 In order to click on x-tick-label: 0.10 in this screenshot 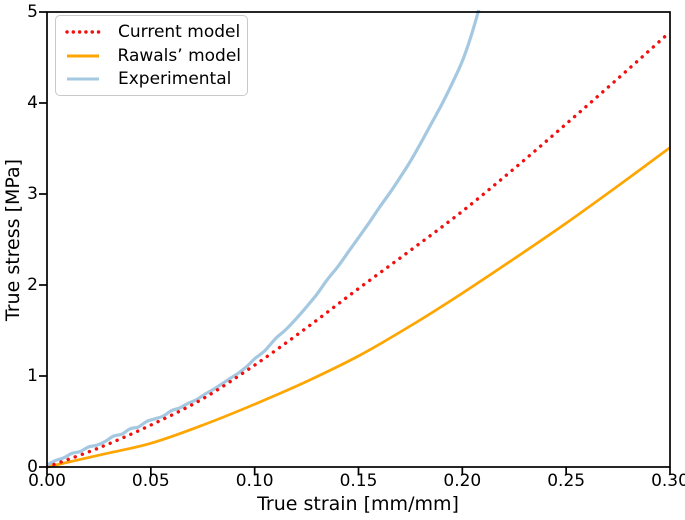, I will do `click(254, 481)`.